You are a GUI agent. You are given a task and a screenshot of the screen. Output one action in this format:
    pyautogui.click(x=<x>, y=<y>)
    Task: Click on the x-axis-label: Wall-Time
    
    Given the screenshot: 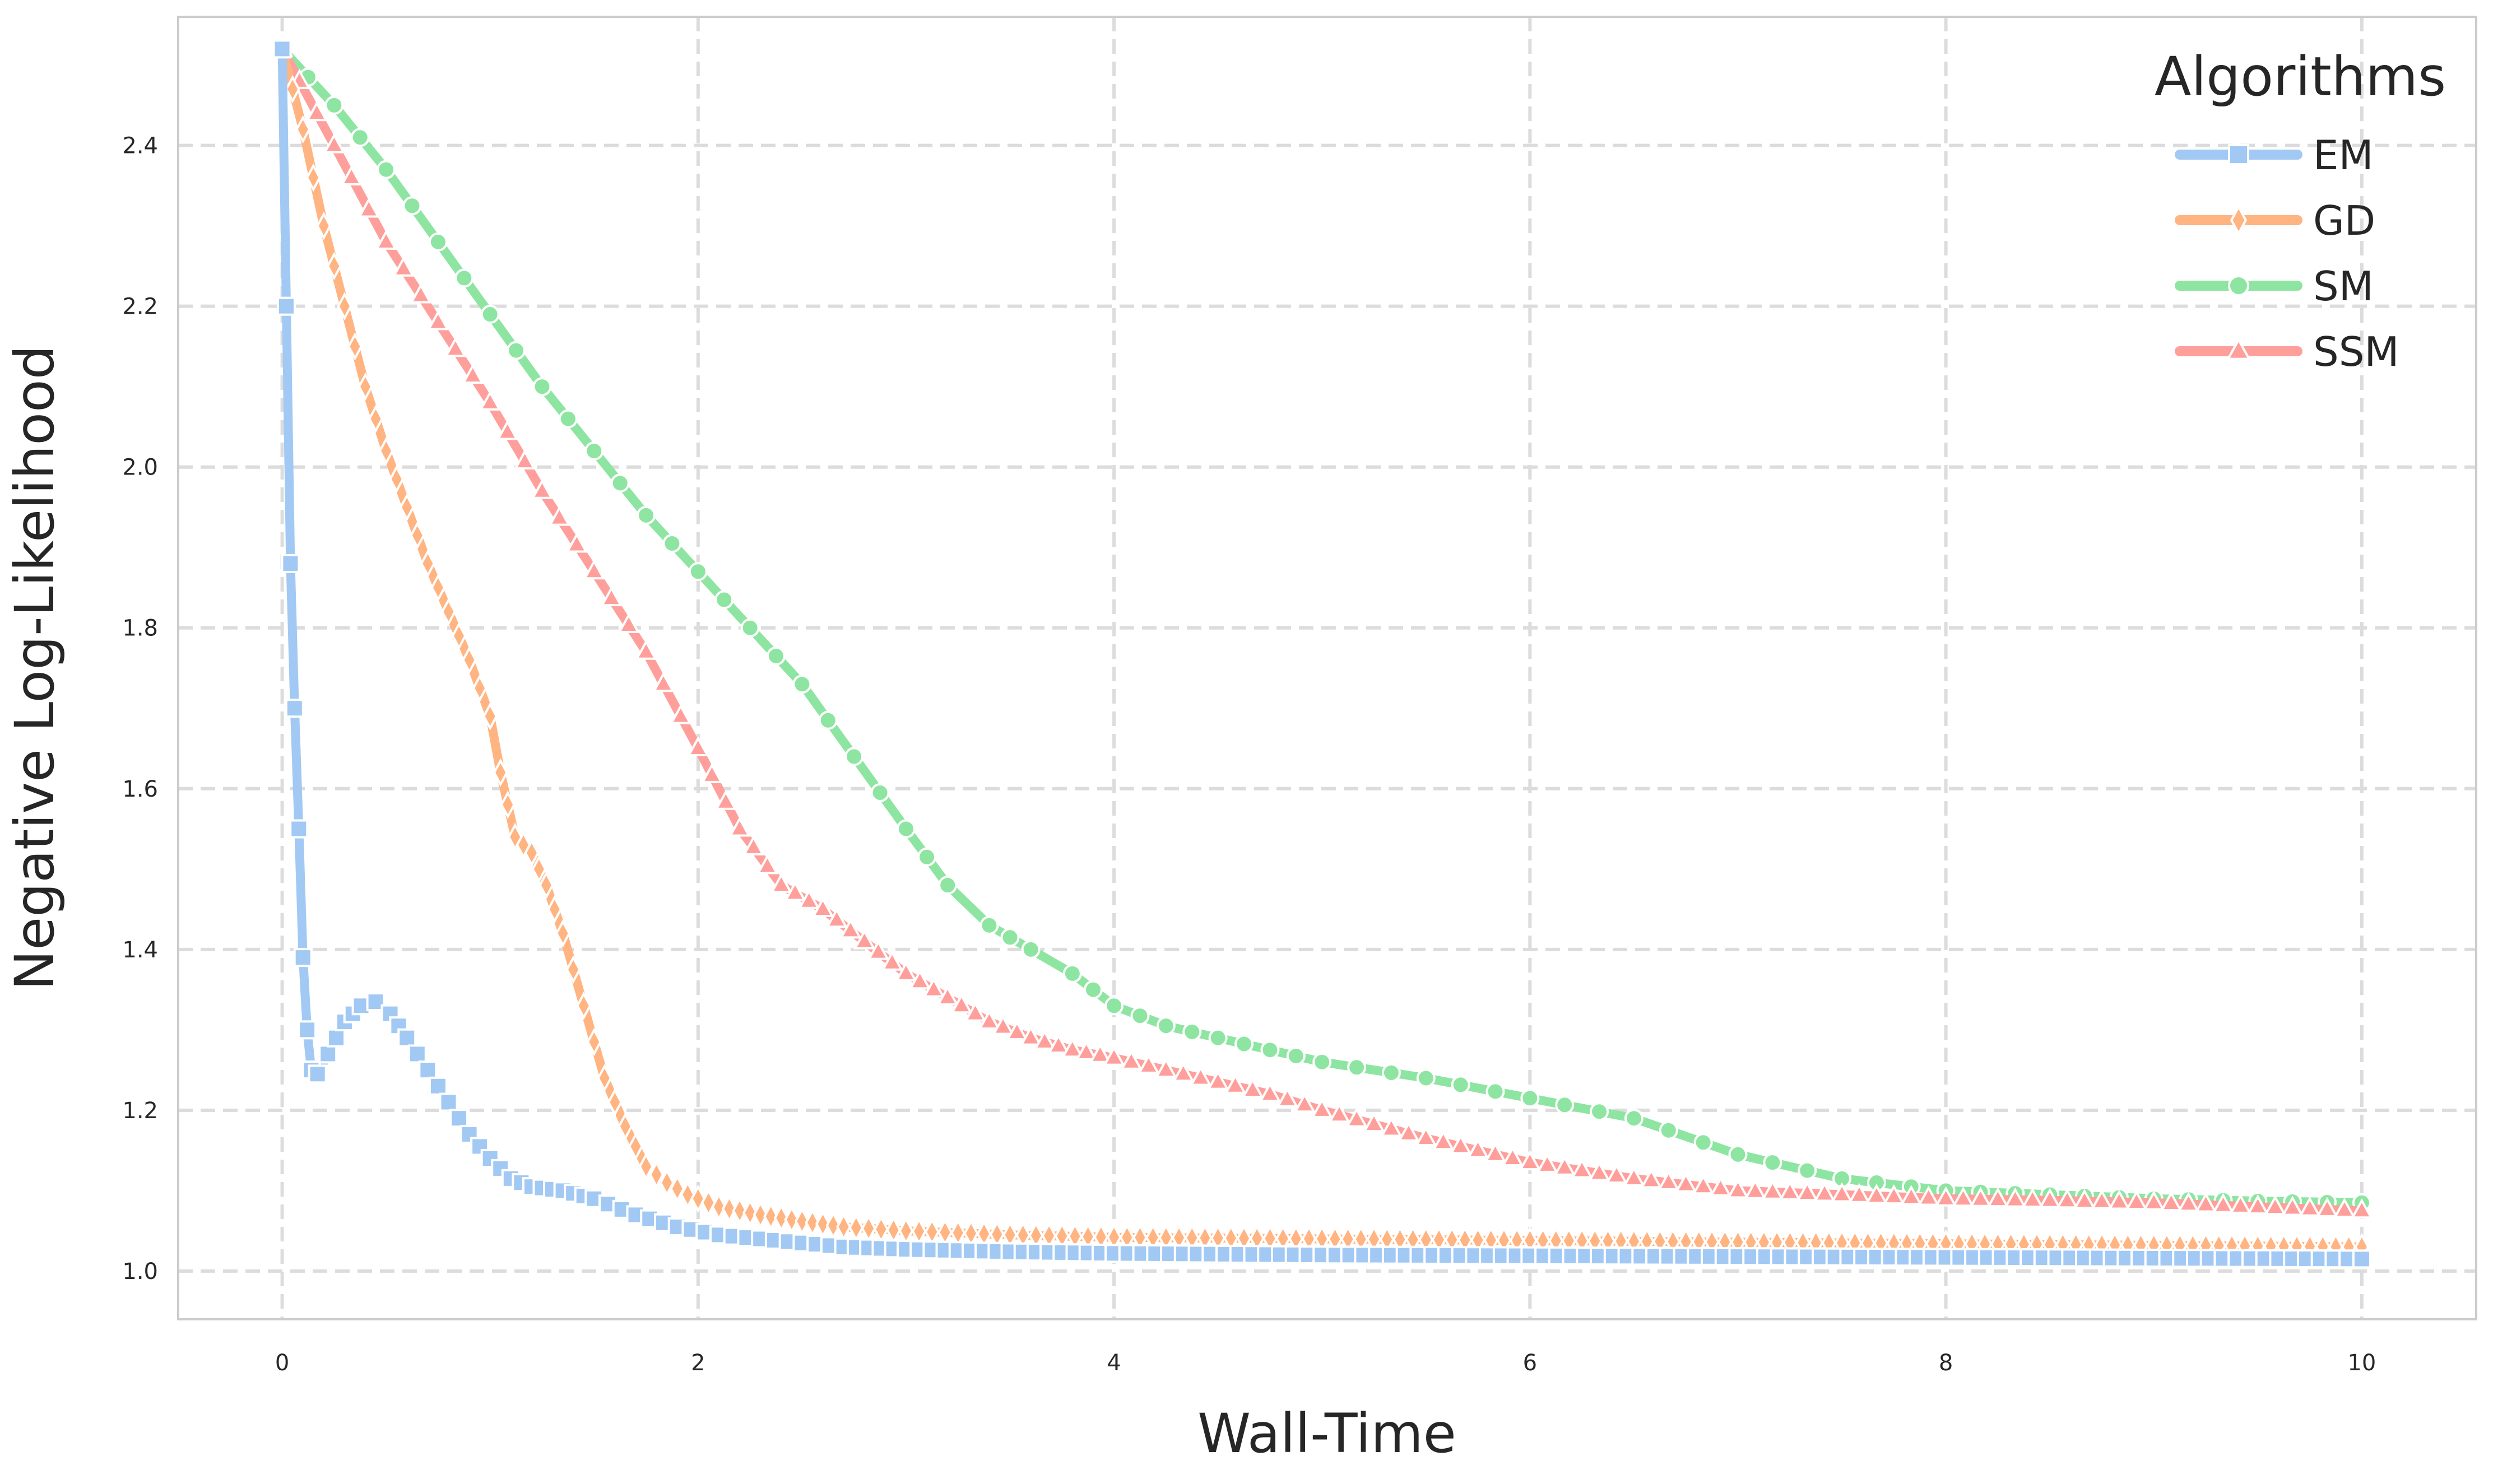 What is the action you would take?
    pyautogui.click(x=1326, y=1433)
    